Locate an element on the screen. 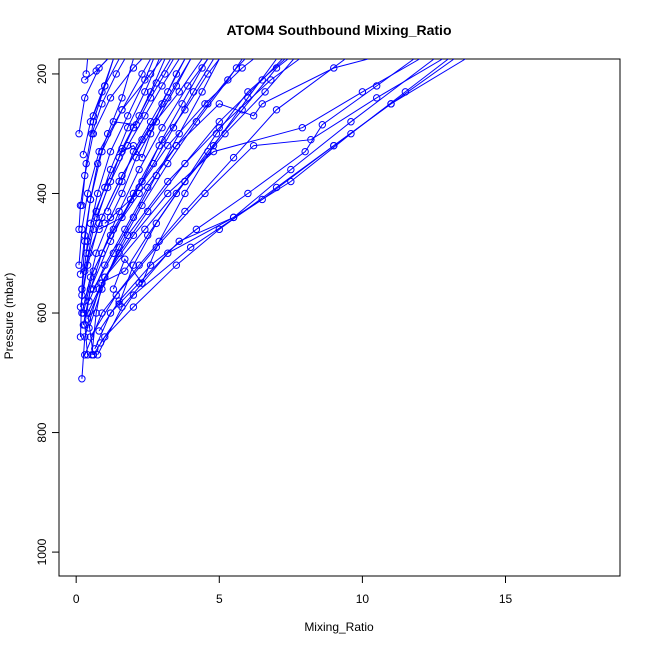 The height and width of the screenshot is (650, 650). y-axis-label: Pressure (mbar) is located at coordinates (9, 316).